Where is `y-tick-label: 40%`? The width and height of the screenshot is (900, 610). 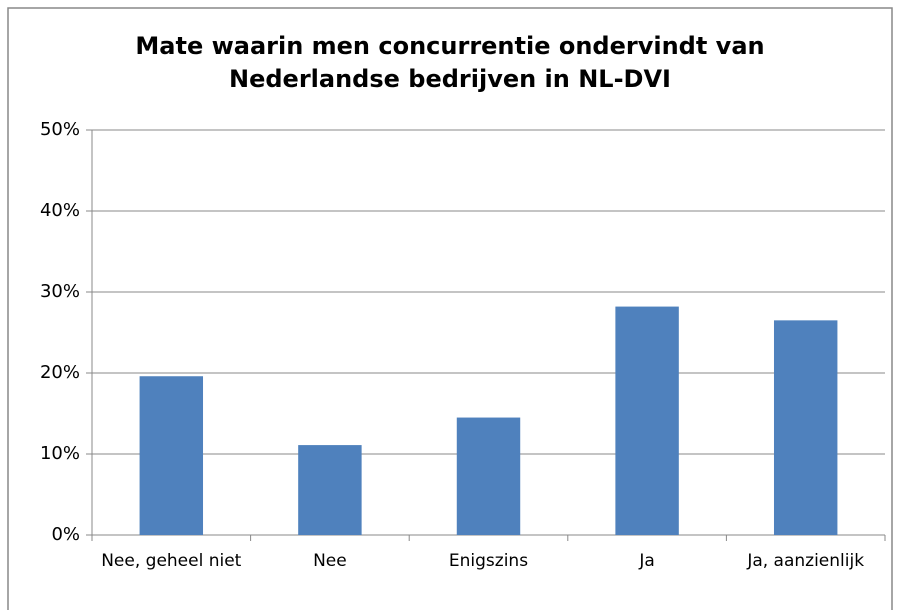 y-tick-label: 40% is located at coordinates (60, 210).